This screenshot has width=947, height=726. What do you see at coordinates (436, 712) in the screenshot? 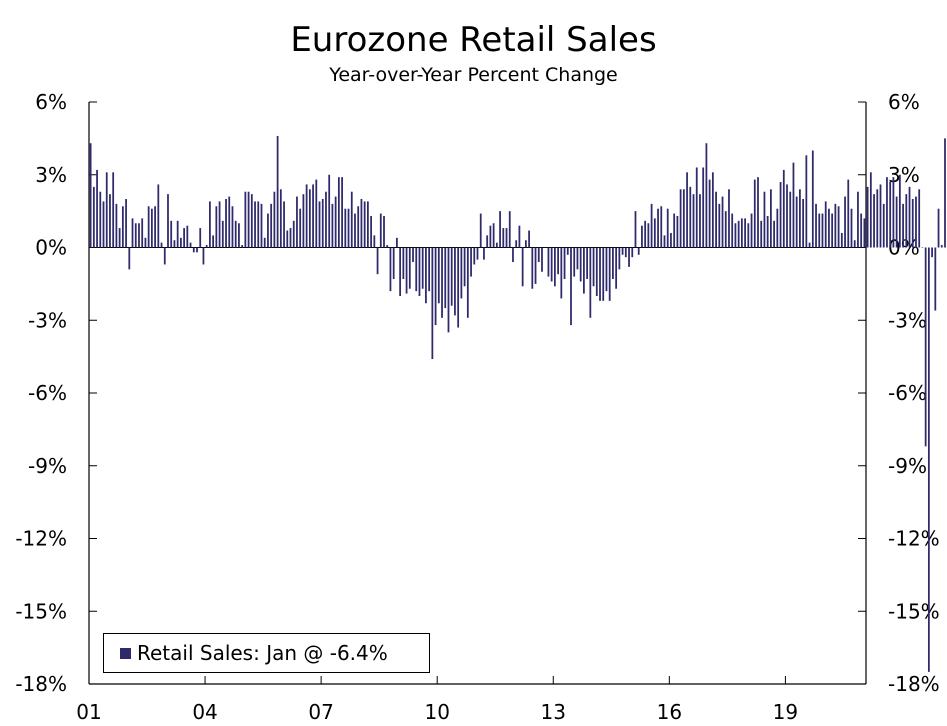
I see `x-tick-label: 10` at bounding box center [436, 712].